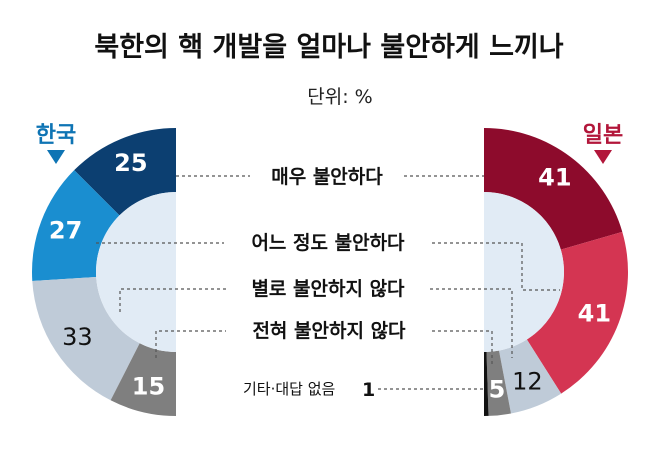  I want to click on leader-cat4-right, so click(462, 347).